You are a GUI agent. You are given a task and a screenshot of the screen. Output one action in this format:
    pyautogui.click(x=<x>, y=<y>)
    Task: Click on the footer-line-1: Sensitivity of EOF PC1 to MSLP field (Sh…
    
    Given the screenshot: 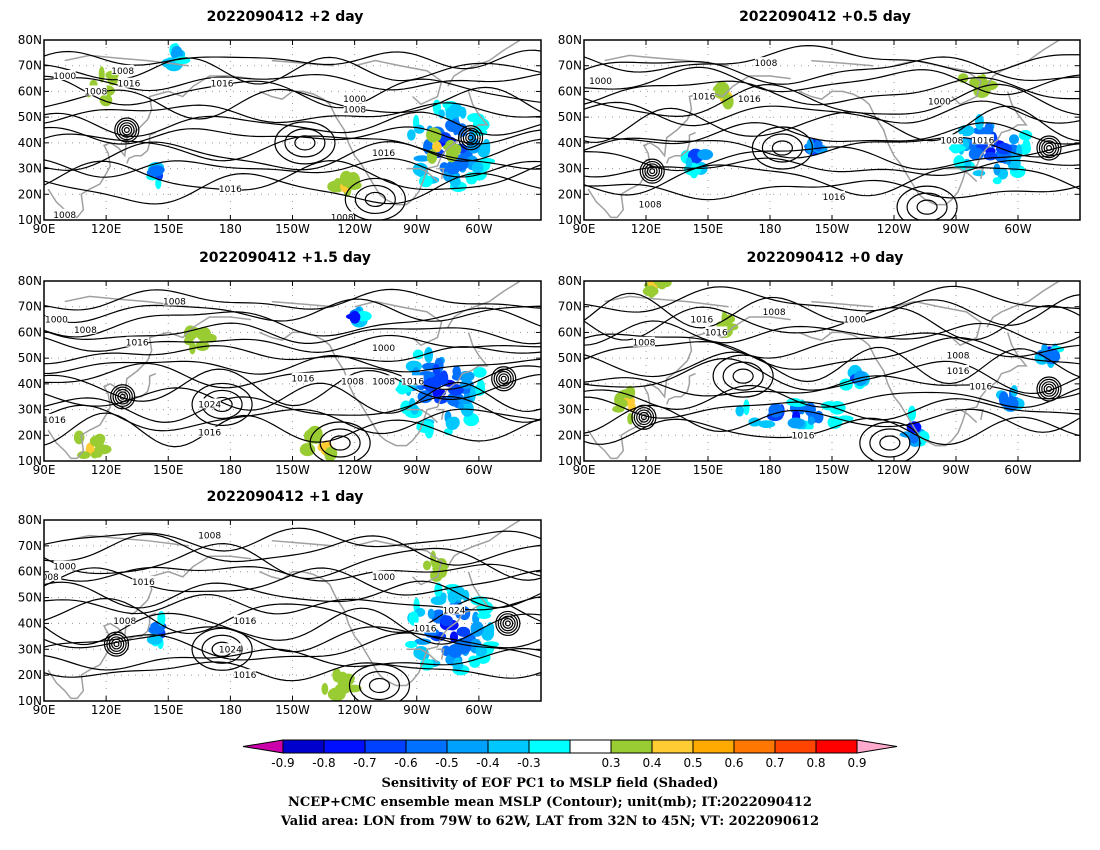 What is the action you would take?
    pyautogui.click(x=550, y=783)
    